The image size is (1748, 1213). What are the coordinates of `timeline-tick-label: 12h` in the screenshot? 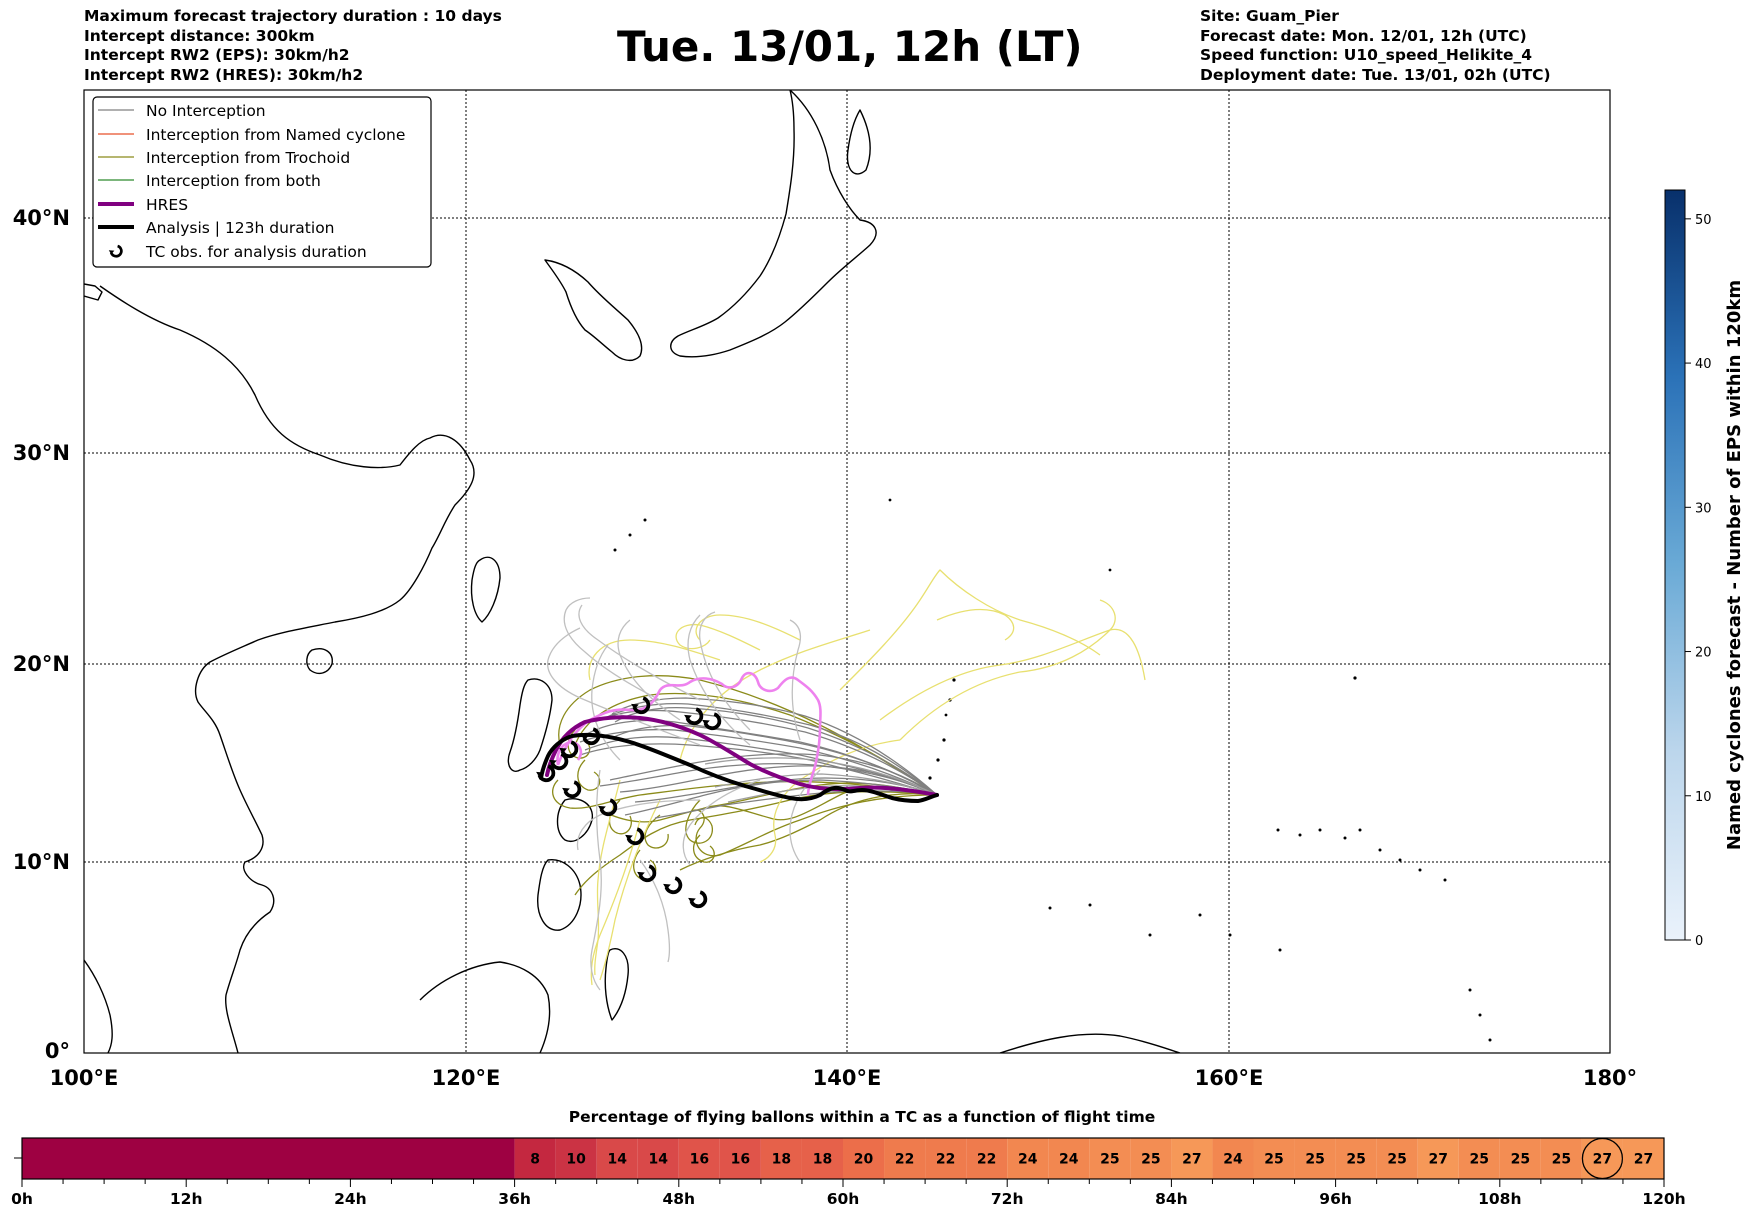 It's located at (186, 1199).